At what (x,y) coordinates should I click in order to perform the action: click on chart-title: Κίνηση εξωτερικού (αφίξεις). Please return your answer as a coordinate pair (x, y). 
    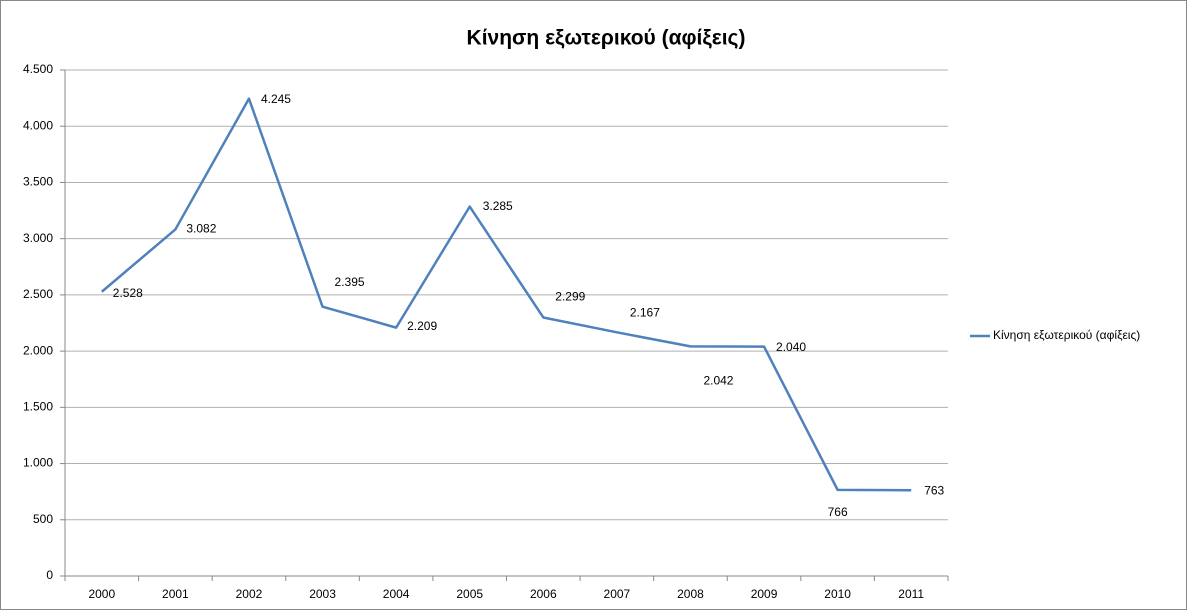
    Looking at the image, I should click on (606, 38).